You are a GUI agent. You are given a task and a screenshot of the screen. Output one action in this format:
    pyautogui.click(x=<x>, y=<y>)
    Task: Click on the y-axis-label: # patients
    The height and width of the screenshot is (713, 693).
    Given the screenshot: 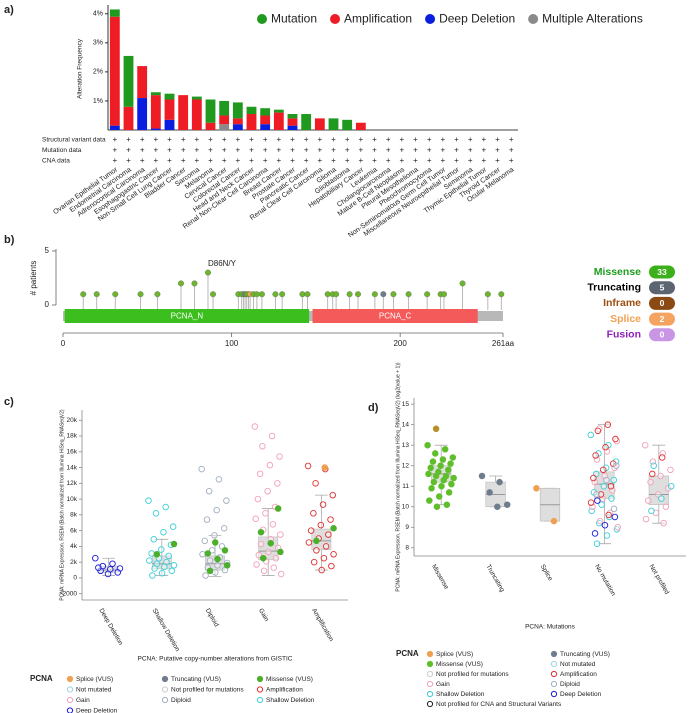 What is the action you would take?
    pyautogui.click(x=33, y=278)
    